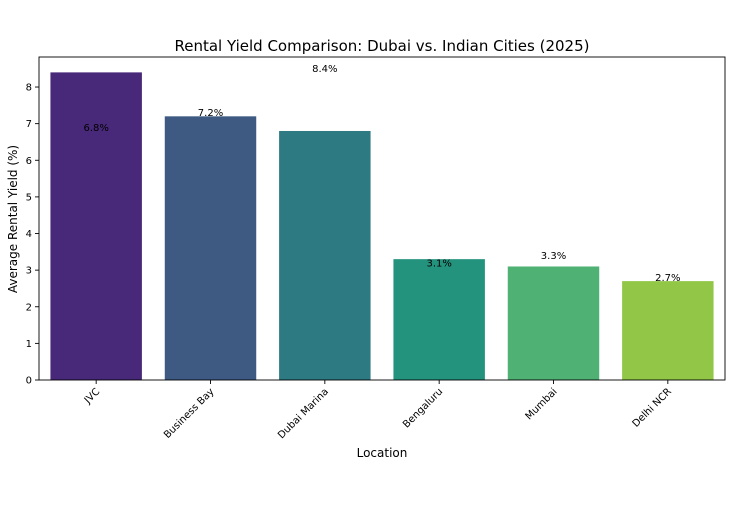  Describe the element at coordinates (652, 407) in the screenshot. I see `x-tick-label-5: Delhi NCR` at that location.